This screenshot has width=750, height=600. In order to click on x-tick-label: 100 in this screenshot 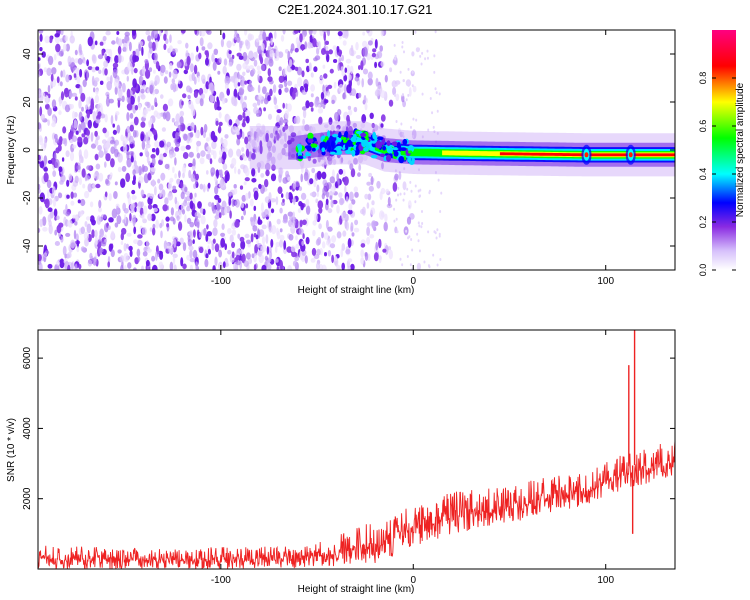, I will do `click(605, 281)`.